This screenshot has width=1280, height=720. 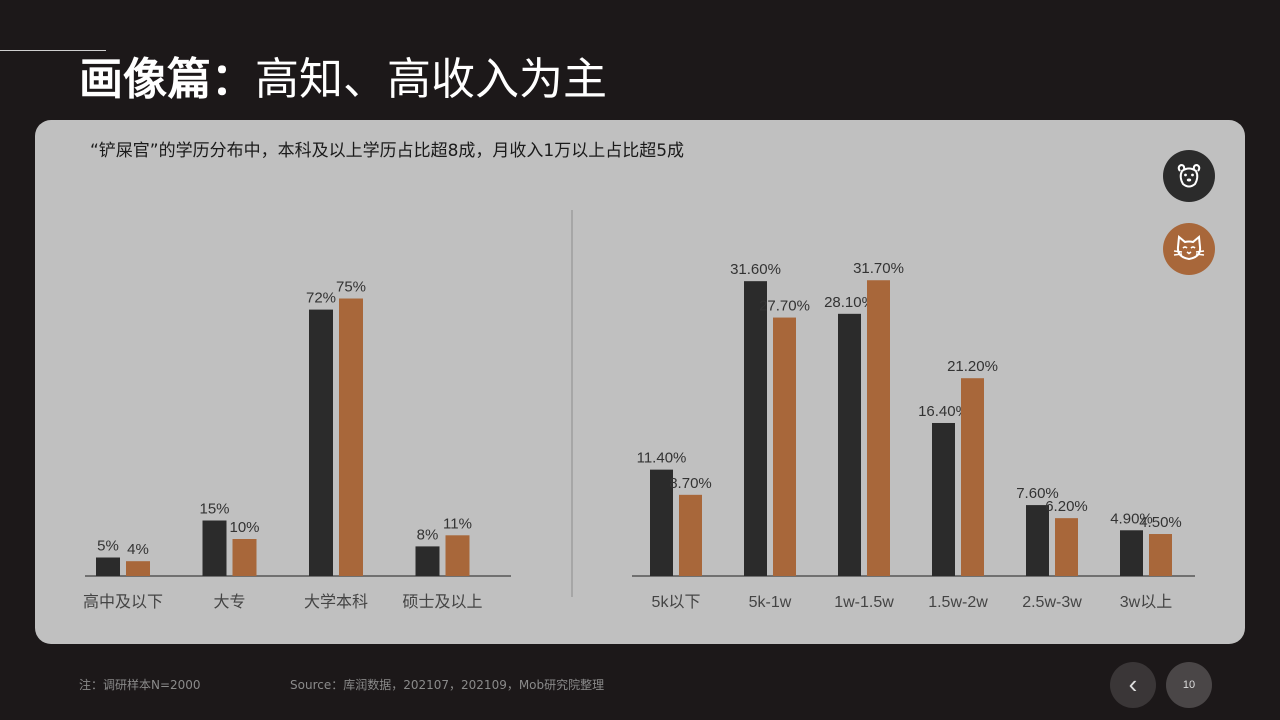 What do you see at coordinates (428, 534) in the screenshot?
I see `data-label-0-0-3: 8%` at bounding box center [428, 534].